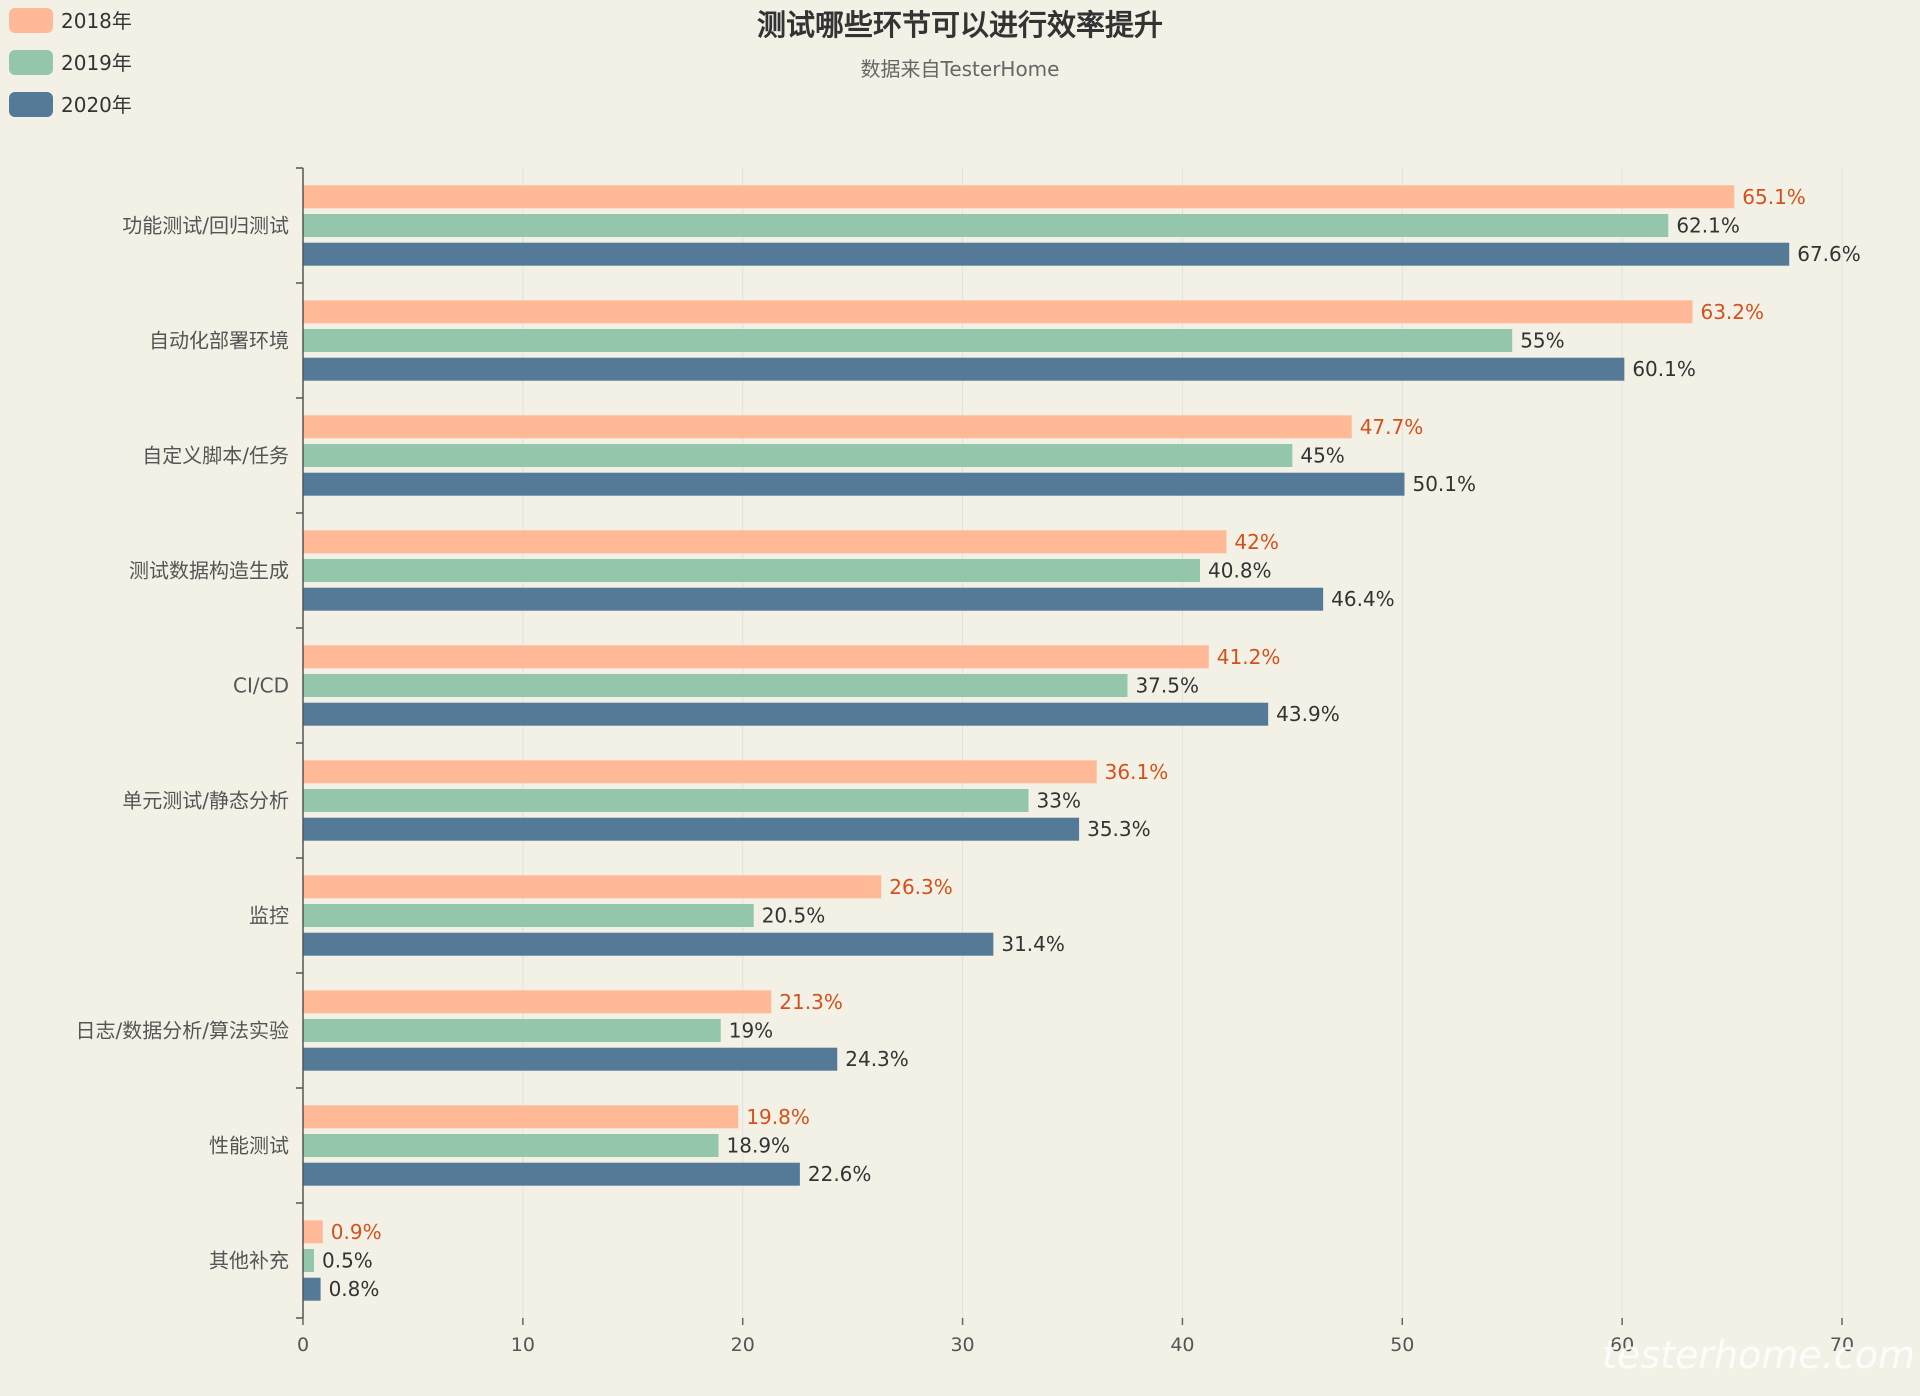  What do you see at coordinates (962, 1345) in the screenshot?
I see `x-tick-label: 30` at bounding box center [962, 1345].